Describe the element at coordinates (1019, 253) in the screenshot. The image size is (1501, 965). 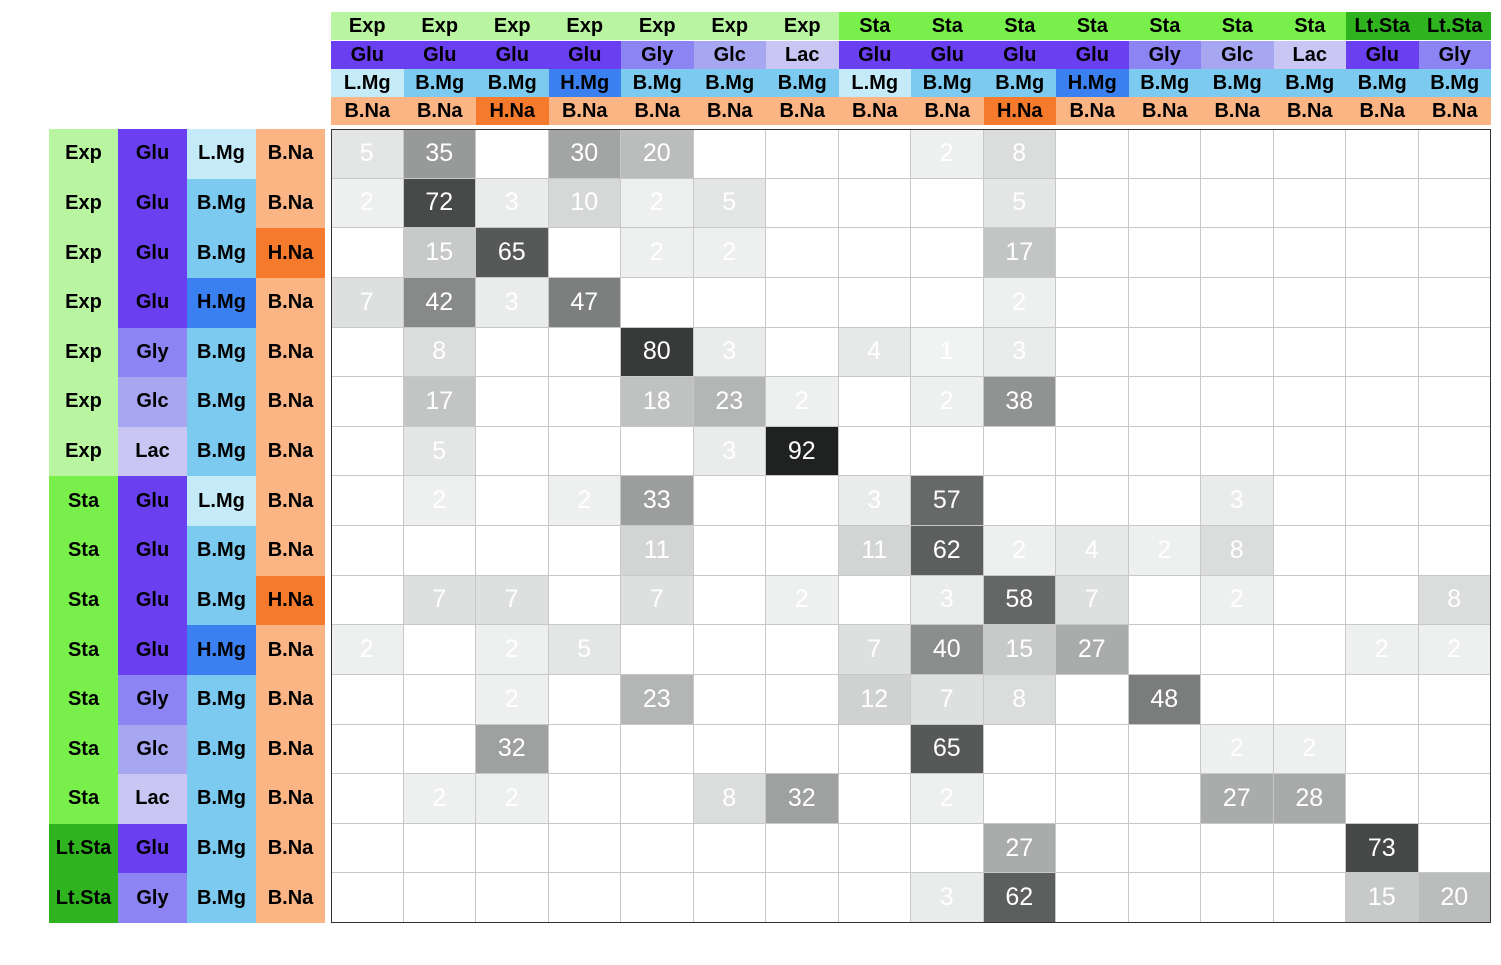
I see `heatmap-cell: 17` at that location.